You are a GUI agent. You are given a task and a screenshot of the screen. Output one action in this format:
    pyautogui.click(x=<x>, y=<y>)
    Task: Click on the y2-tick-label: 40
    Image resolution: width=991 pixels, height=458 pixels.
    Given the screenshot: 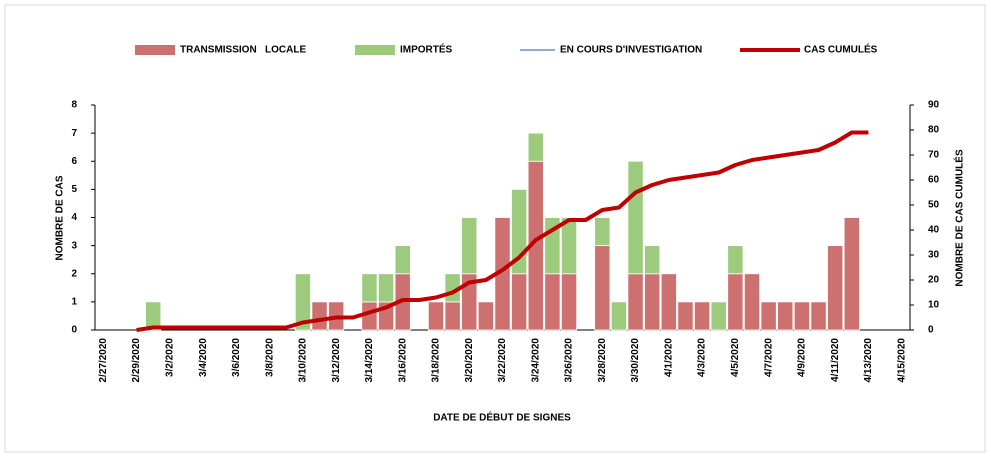 What is the action you would take?
    pyautogui.click(x=934, y=230)
    